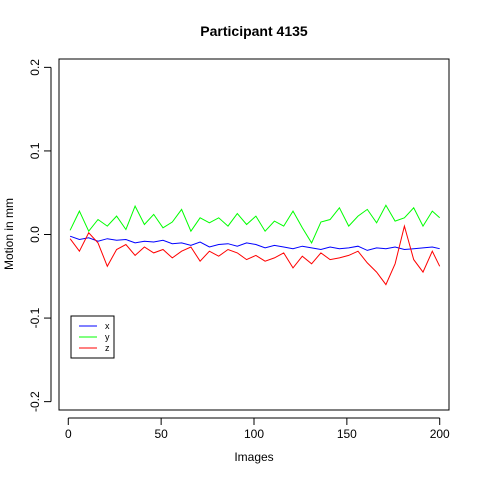 This screenshot has height=480, width=480. I want to click on legend-label-y: y, so click(107, 337).